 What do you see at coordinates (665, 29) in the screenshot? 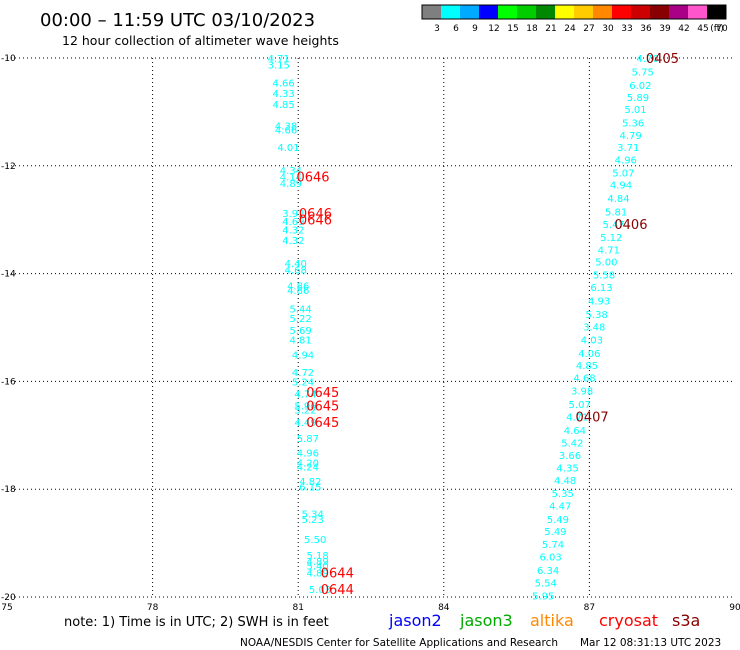
I see `legend-label: 39` at bounding box center [665, 29].